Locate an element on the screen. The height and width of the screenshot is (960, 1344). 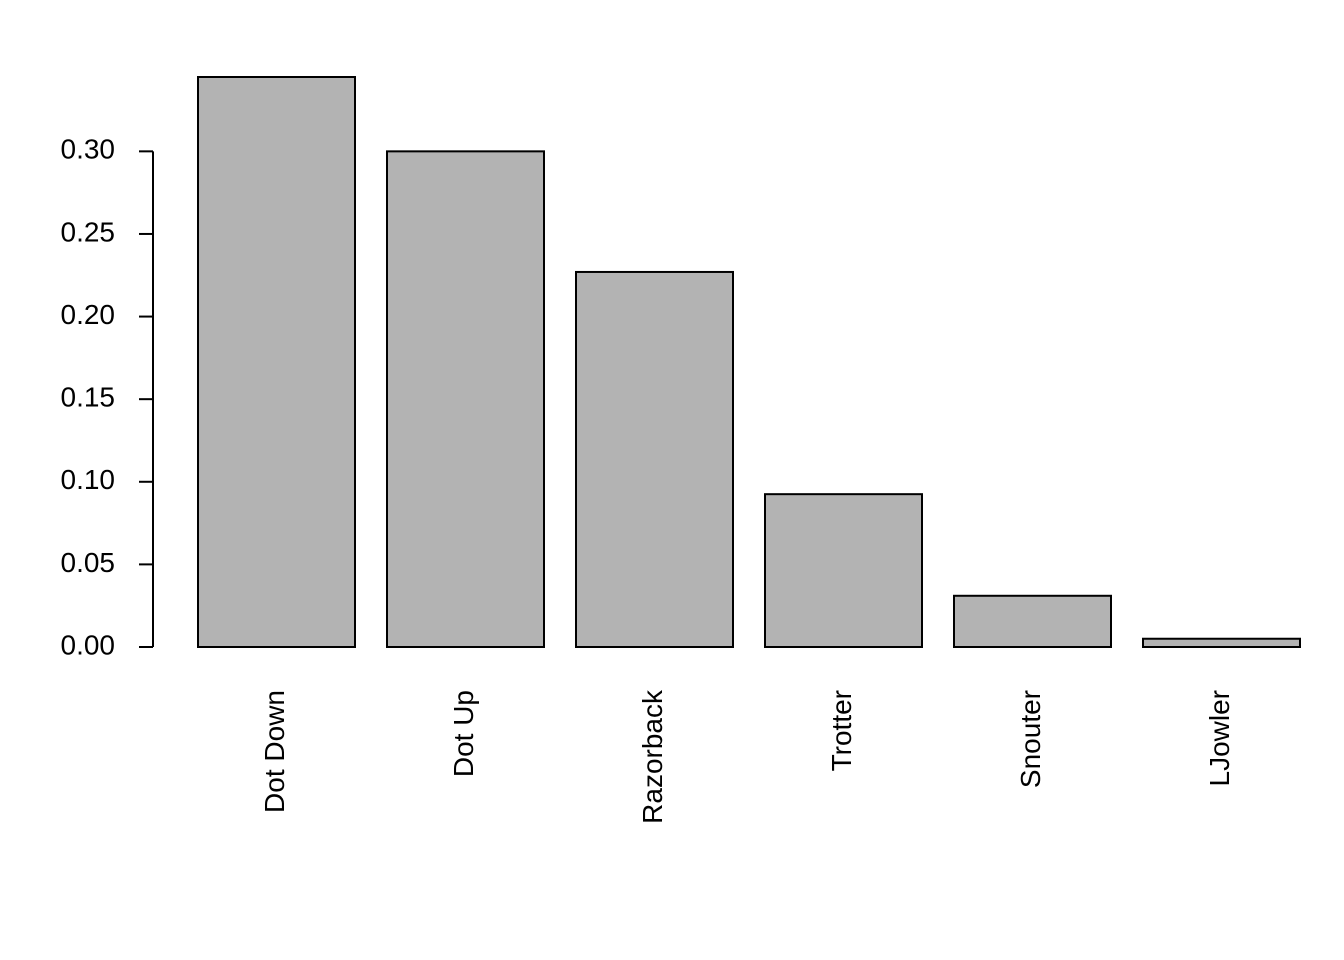
x-tick-label: Snouter is located at coordinates (1030, 739).